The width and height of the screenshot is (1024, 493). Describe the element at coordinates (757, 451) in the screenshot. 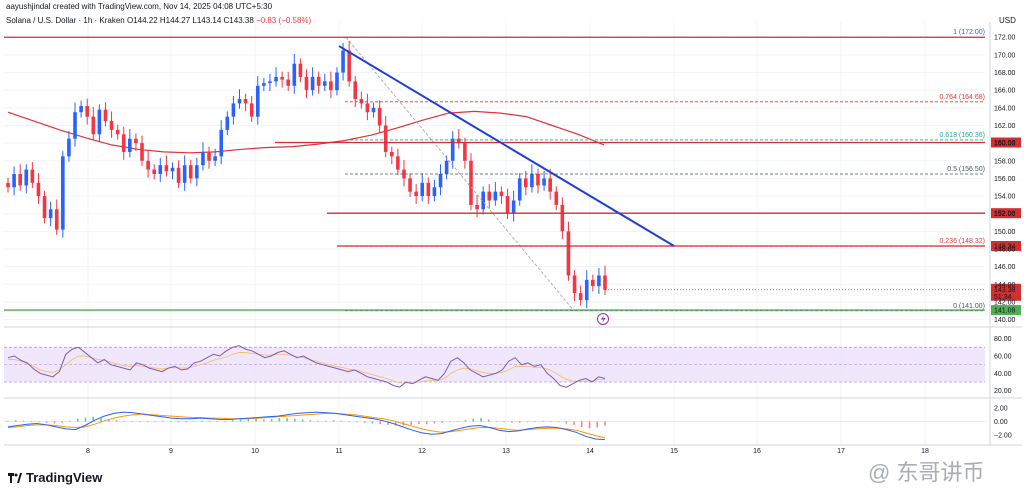

I see `x-tick-label: 16` at that location.